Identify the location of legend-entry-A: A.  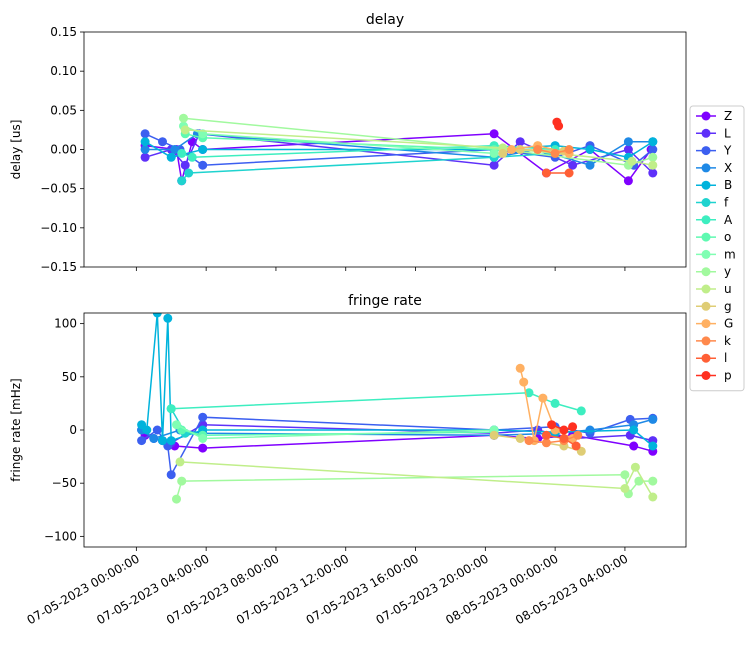
(714, 220).